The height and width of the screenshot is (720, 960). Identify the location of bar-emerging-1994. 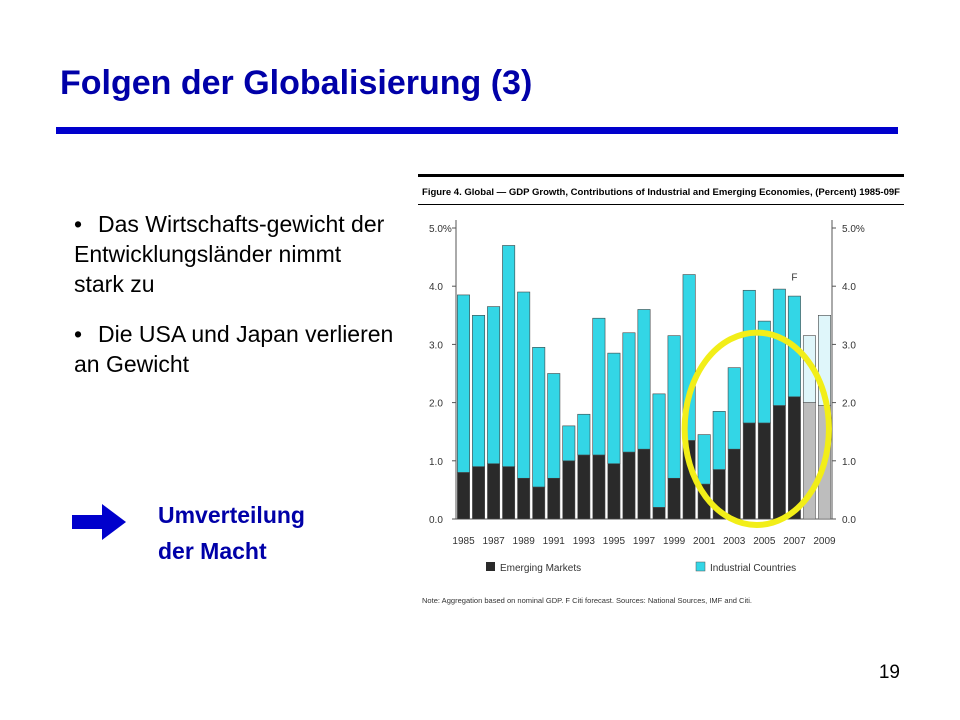
(599, 487).